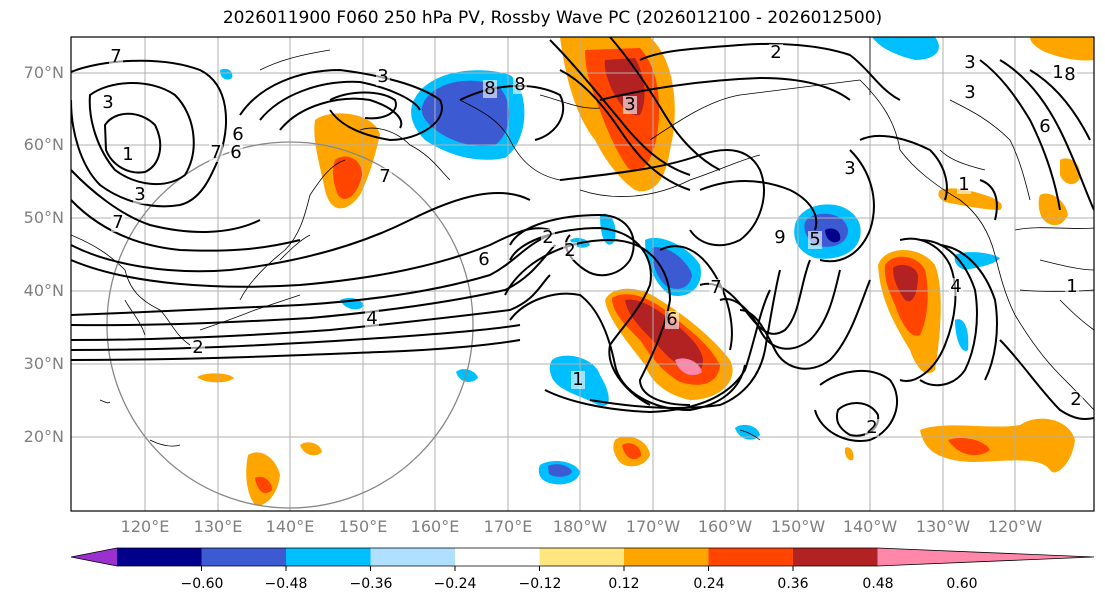  Describe the element at coordinates (43, 363) in the screenshot. I see `lat-label-30n: 30°N` at that location.